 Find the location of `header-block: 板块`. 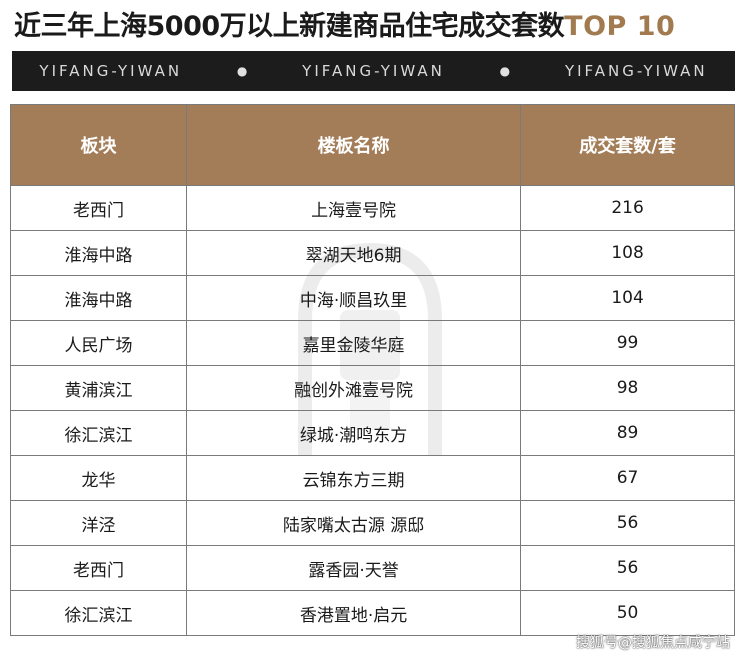

header-block: 板块 is located at coordinates (98, 145).